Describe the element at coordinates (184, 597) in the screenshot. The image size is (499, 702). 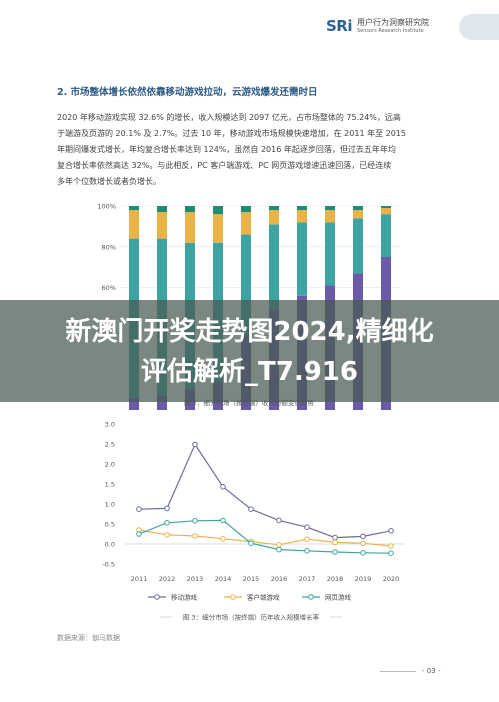
I see `legend-label: 移动游戏` at that location.